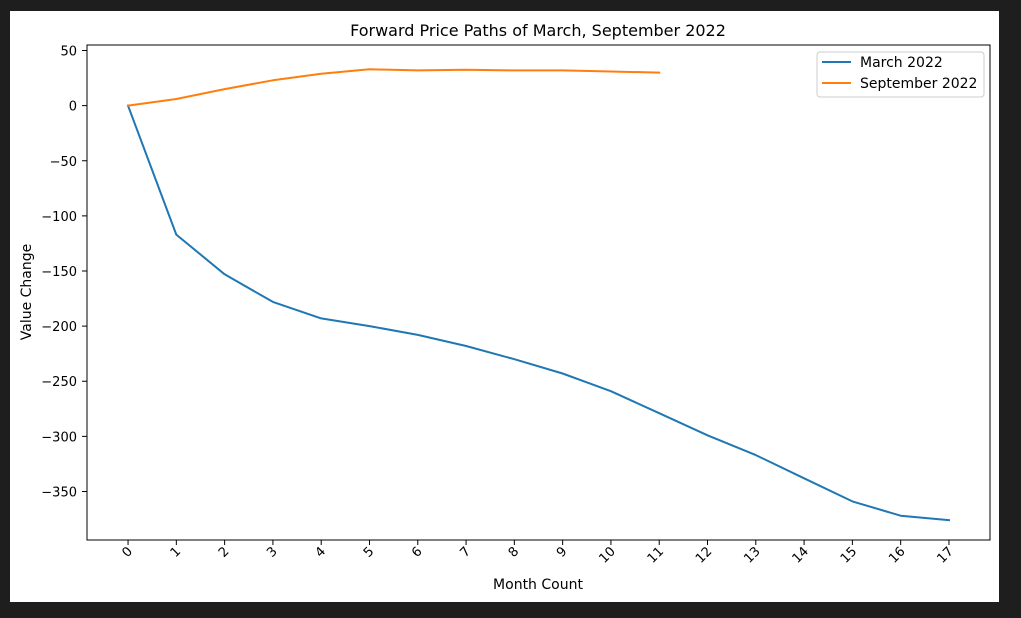  Describe the element at coordinates (59, 327) in the screenshot. I see `y-tick-label: −200` at that location.